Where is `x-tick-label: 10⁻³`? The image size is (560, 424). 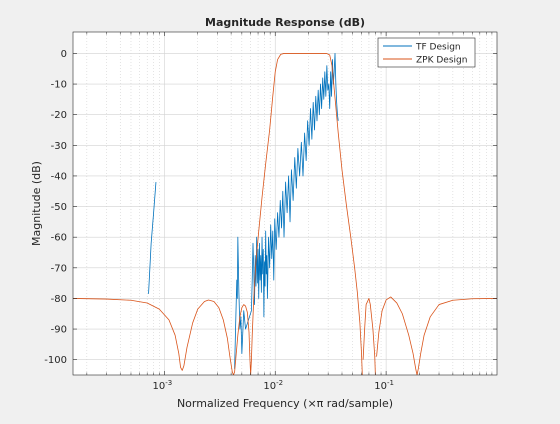
x-tick-label: 10⁻³ is located at coordinates (162, 385).